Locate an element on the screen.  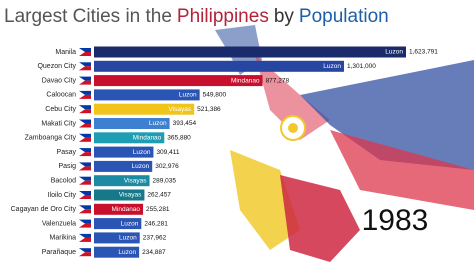
category-label: Parañaque is located at coordinates (59, 252).